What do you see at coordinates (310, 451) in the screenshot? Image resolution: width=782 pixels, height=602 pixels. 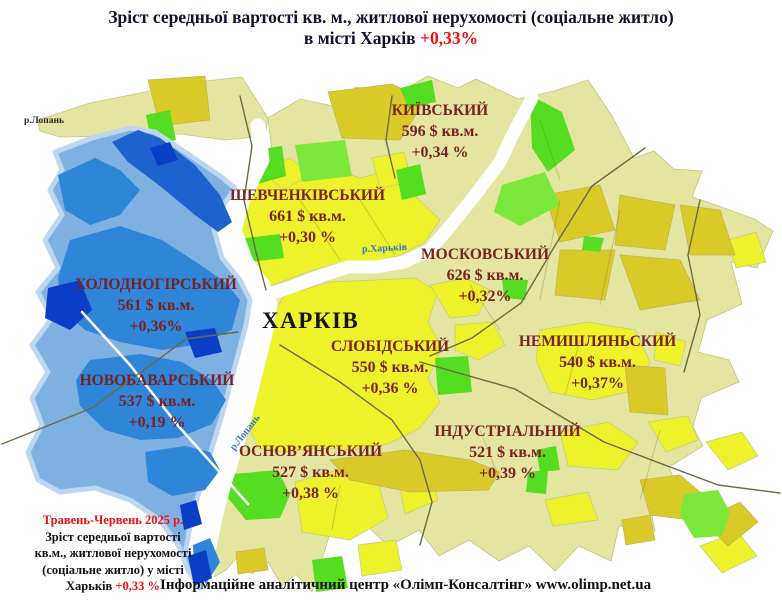 I see `district-name: ОСНОВ’ЯНСЬКИЙ` at bounding box center [310, 451].